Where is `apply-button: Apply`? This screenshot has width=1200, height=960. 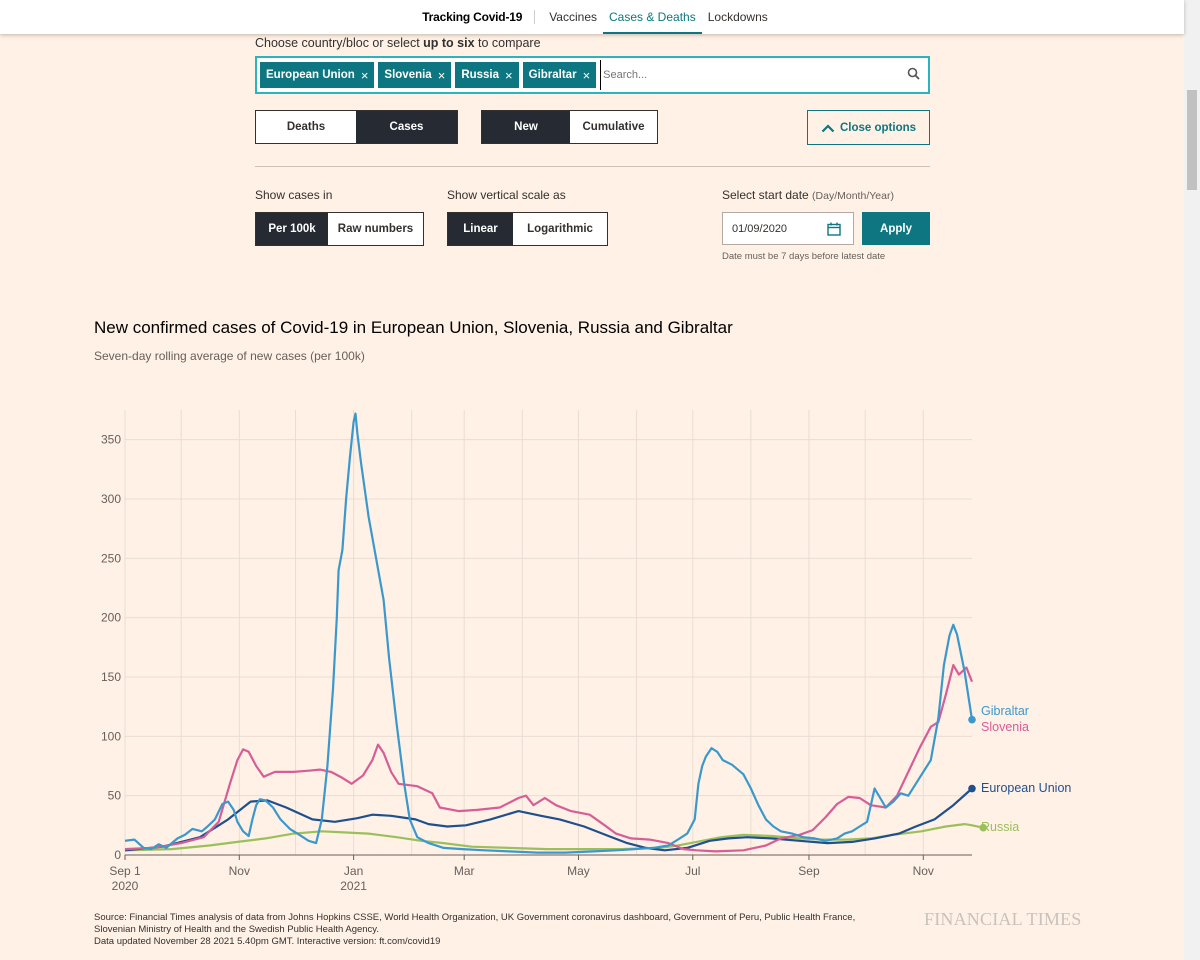 apply-button: Apply is located at coordinates (896, 228).